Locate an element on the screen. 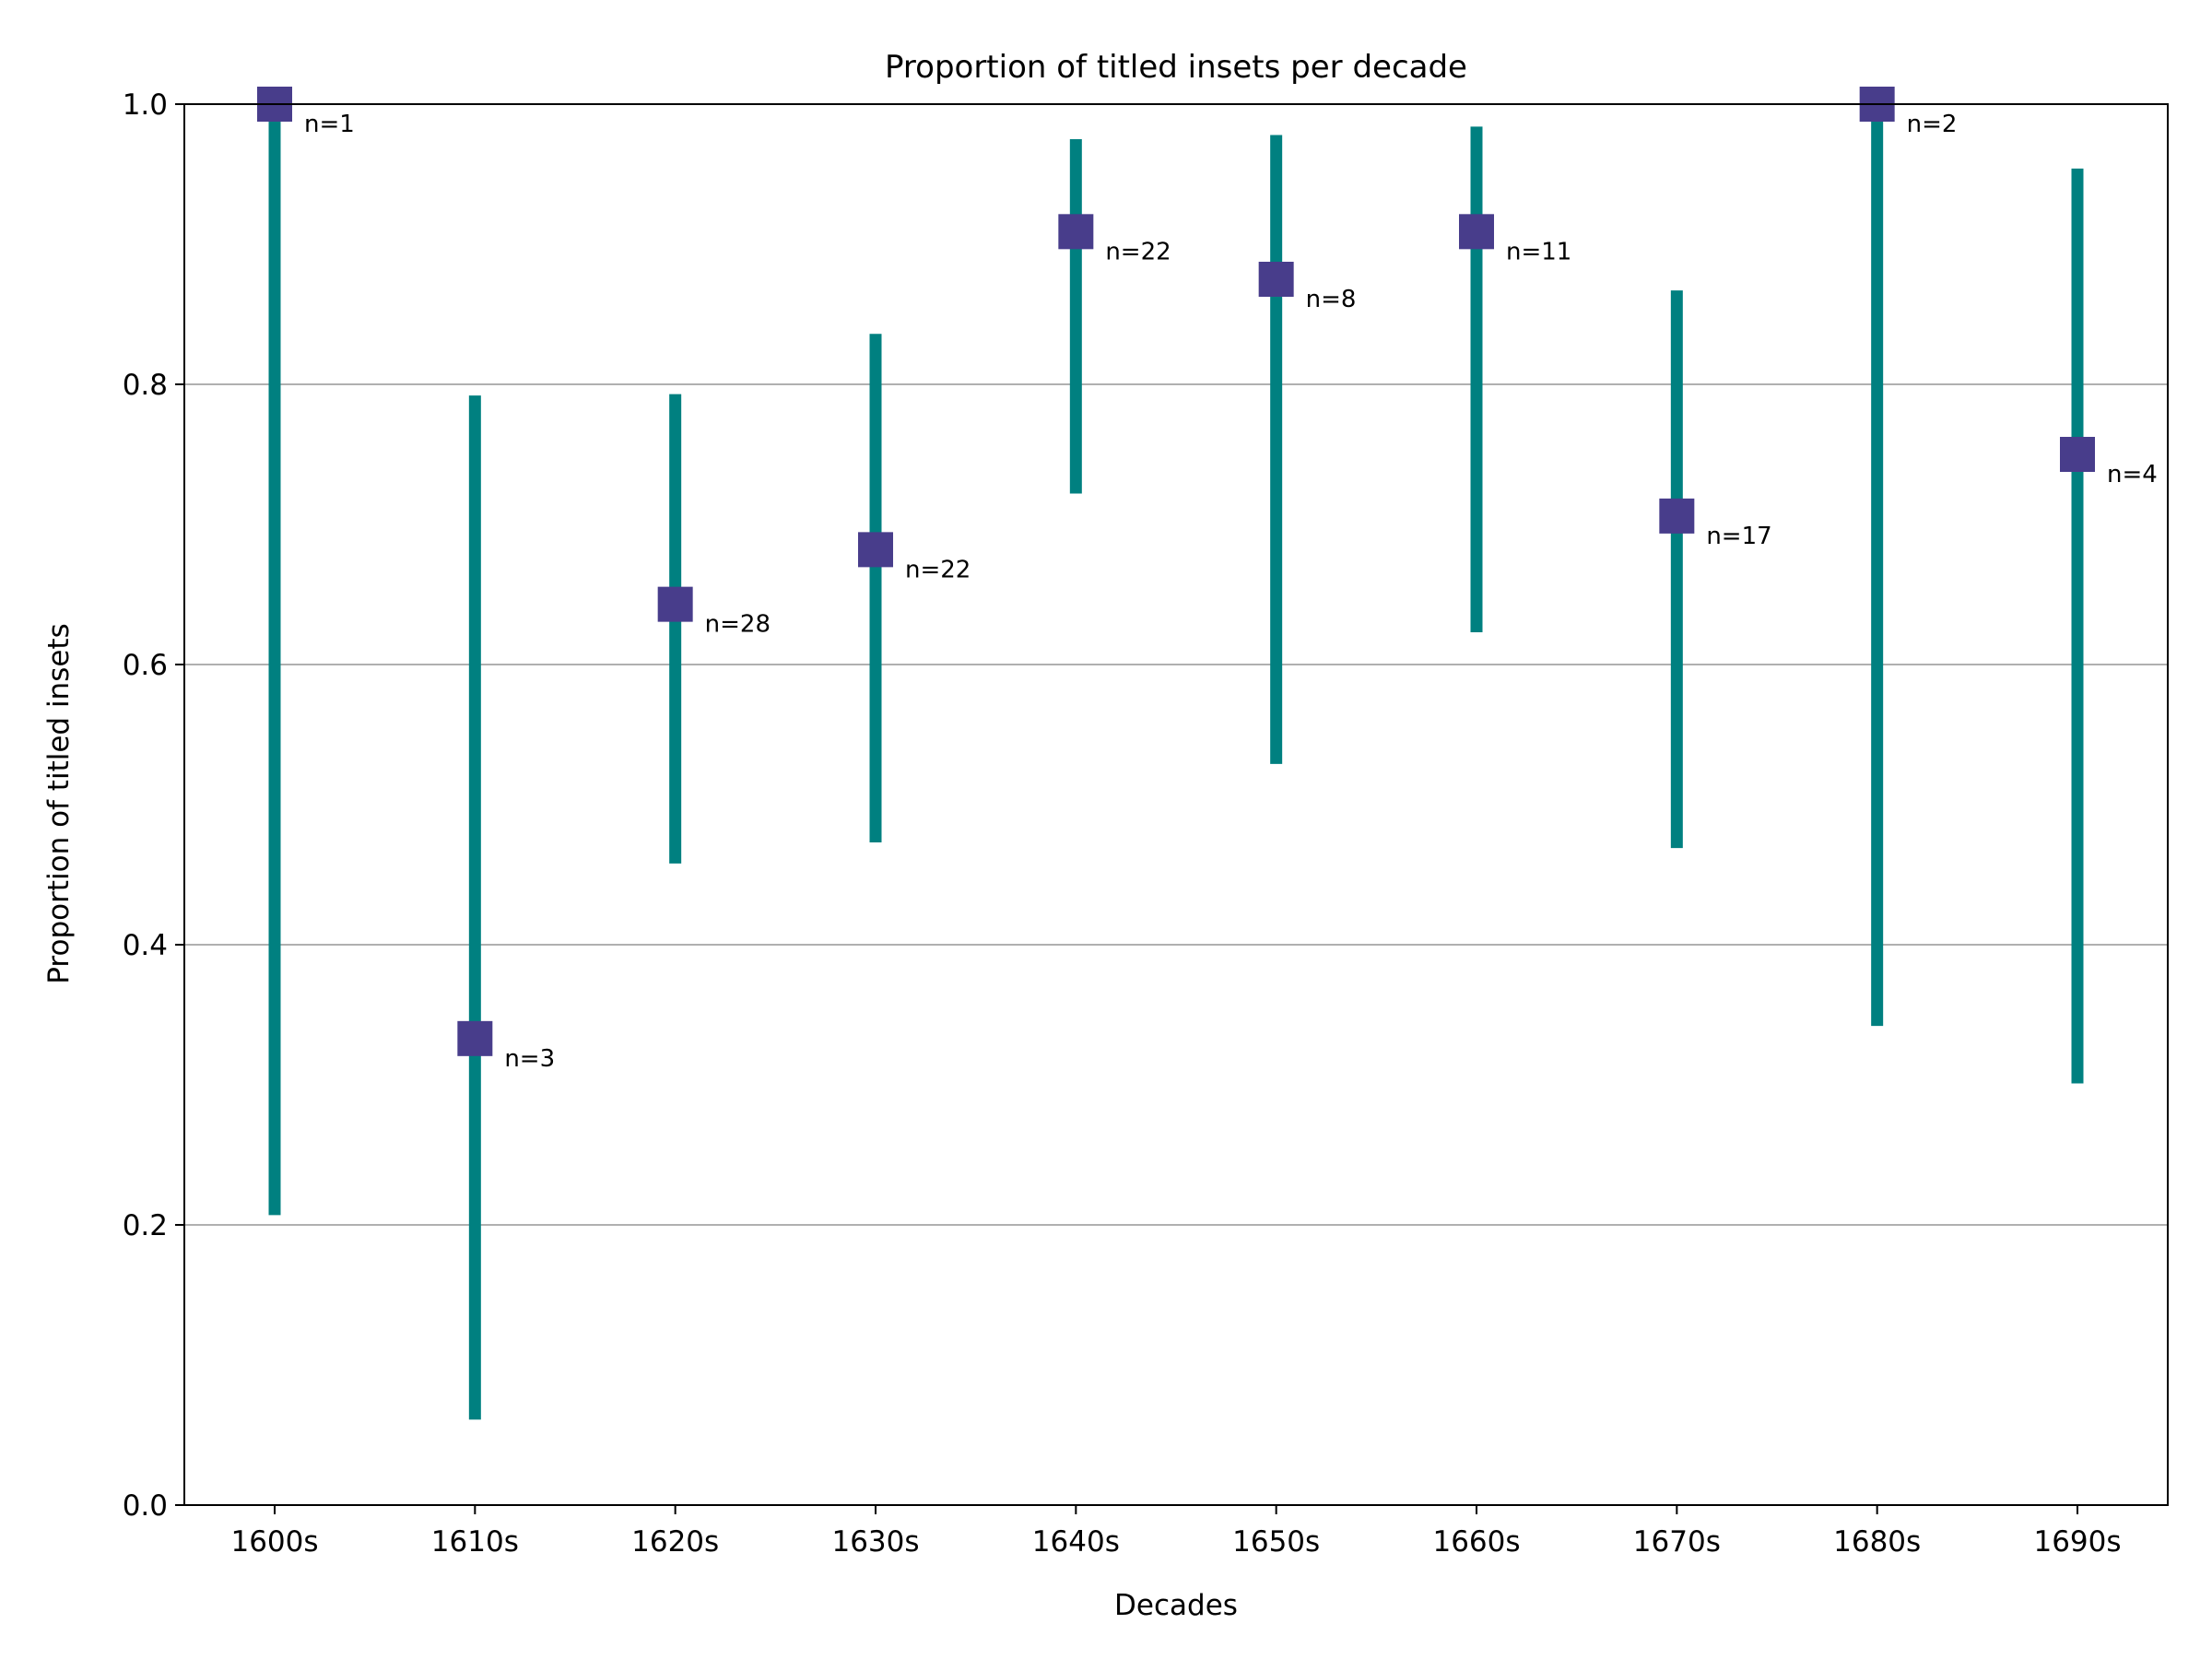  x-tick-label: 1690s is located at coordinates (2077, 1542).